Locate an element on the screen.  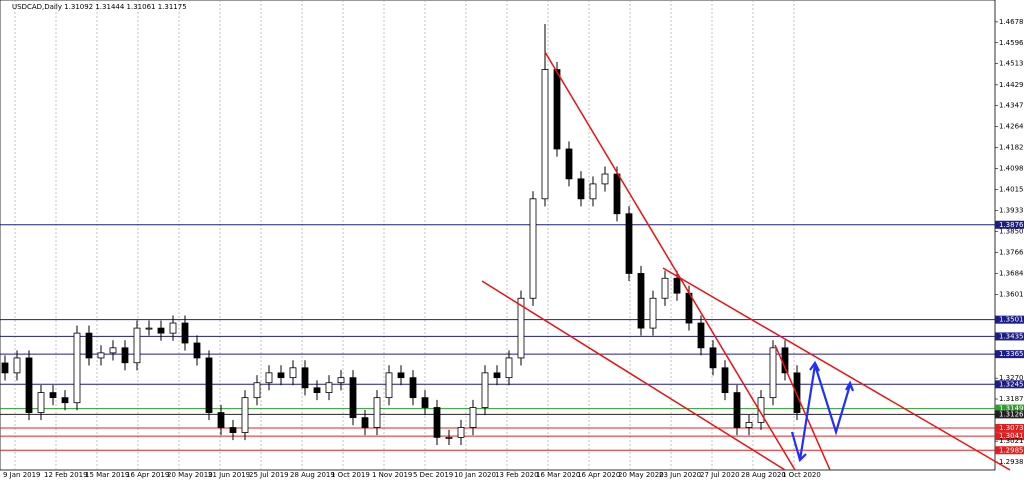
y-tick-label: 1.36015 is located at coordinates (1011, 294).